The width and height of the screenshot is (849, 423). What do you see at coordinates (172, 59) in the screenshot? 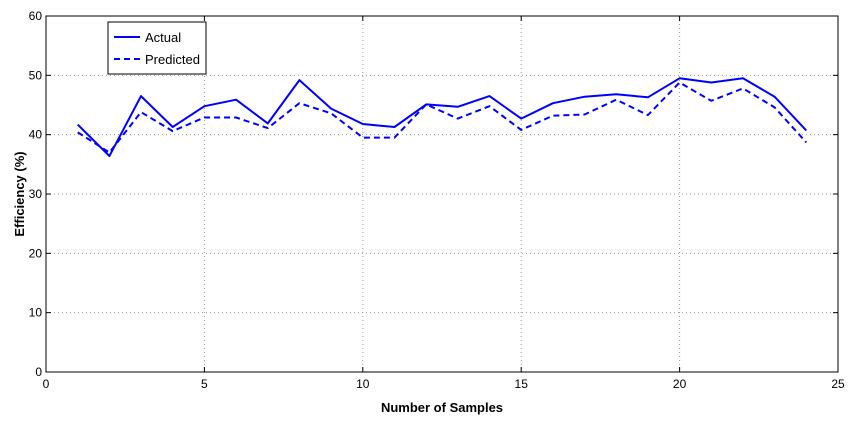
I see `legend-label-predicted: Predicted` at bounding box center [172, 59].